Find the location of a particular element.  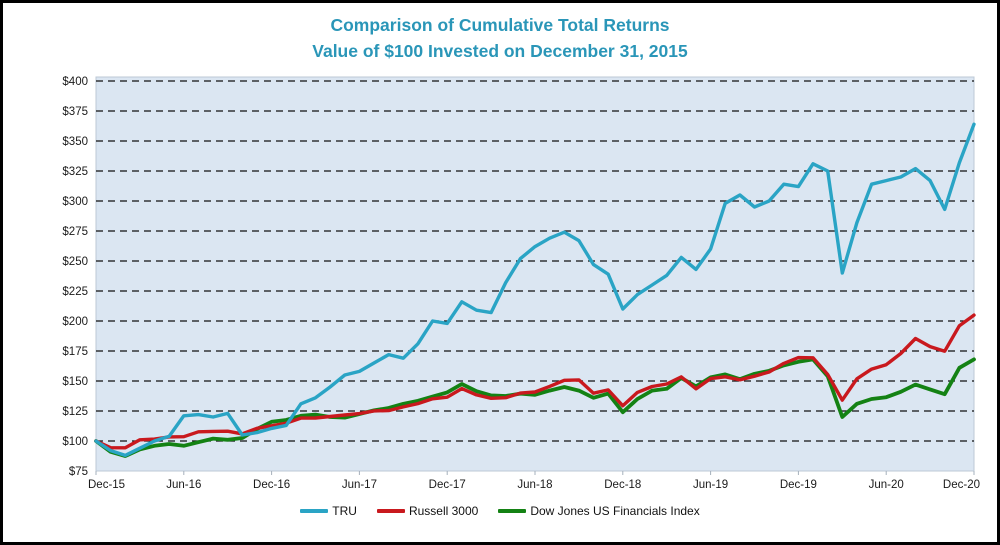

russell-3000-line-swatch is located at coordinates (390, 511).